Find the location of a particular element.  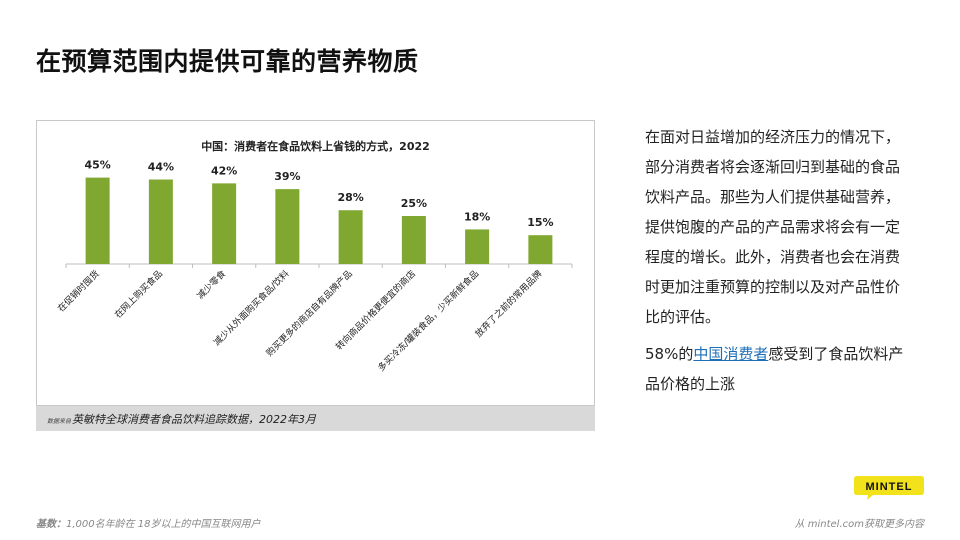

logo-text: MINTEL is located at coordinates (889, 487).